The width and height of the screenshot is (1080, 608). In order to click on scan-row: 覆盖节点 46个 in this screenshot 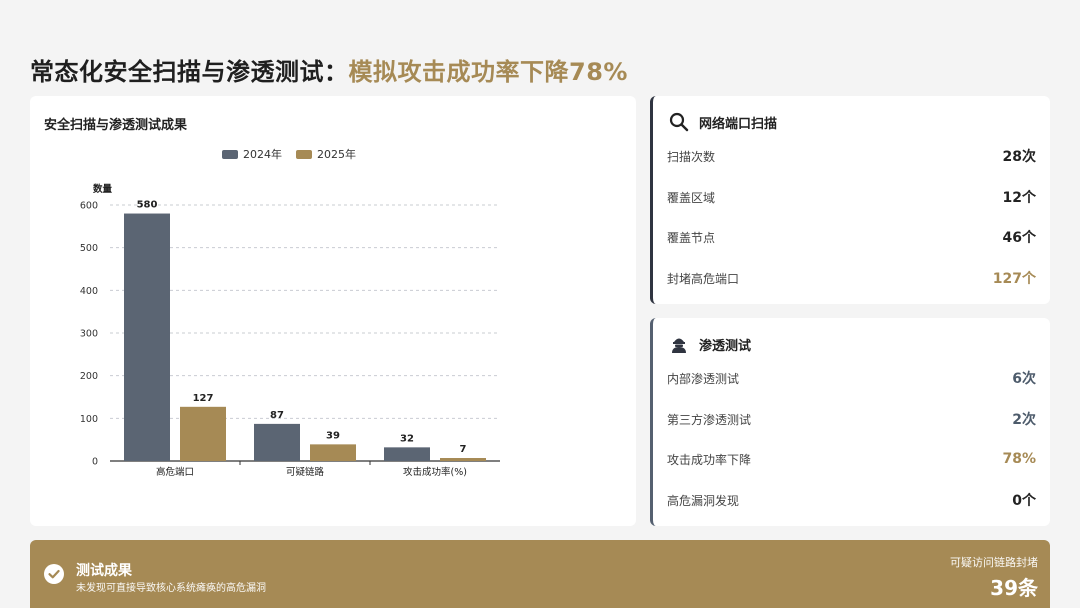, I will do `click(851, 237)`.